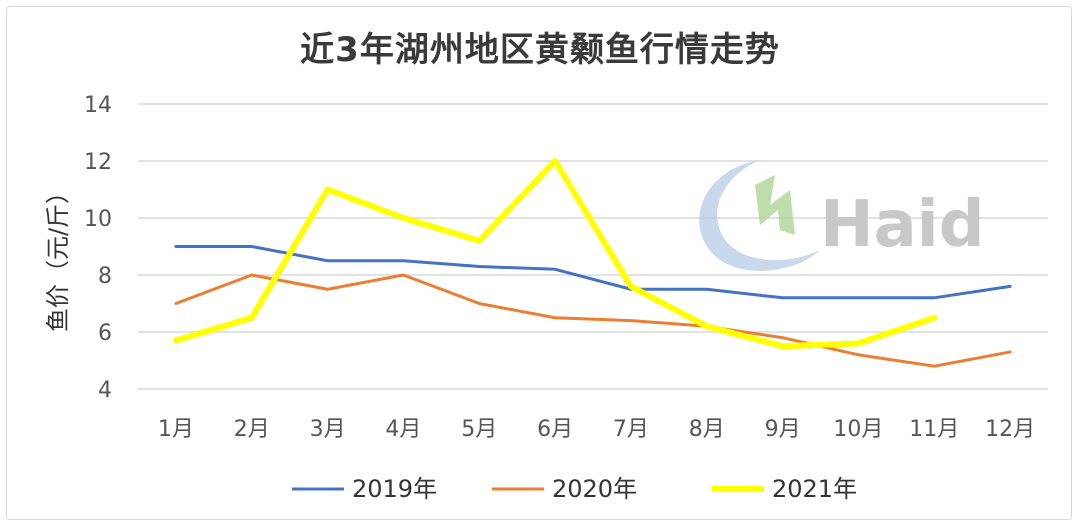 This screenshot has width=1080, height=528. Describe the element at coordinates (105, 276) in the screenshot. I see `y-tick-label: 8` at that location.